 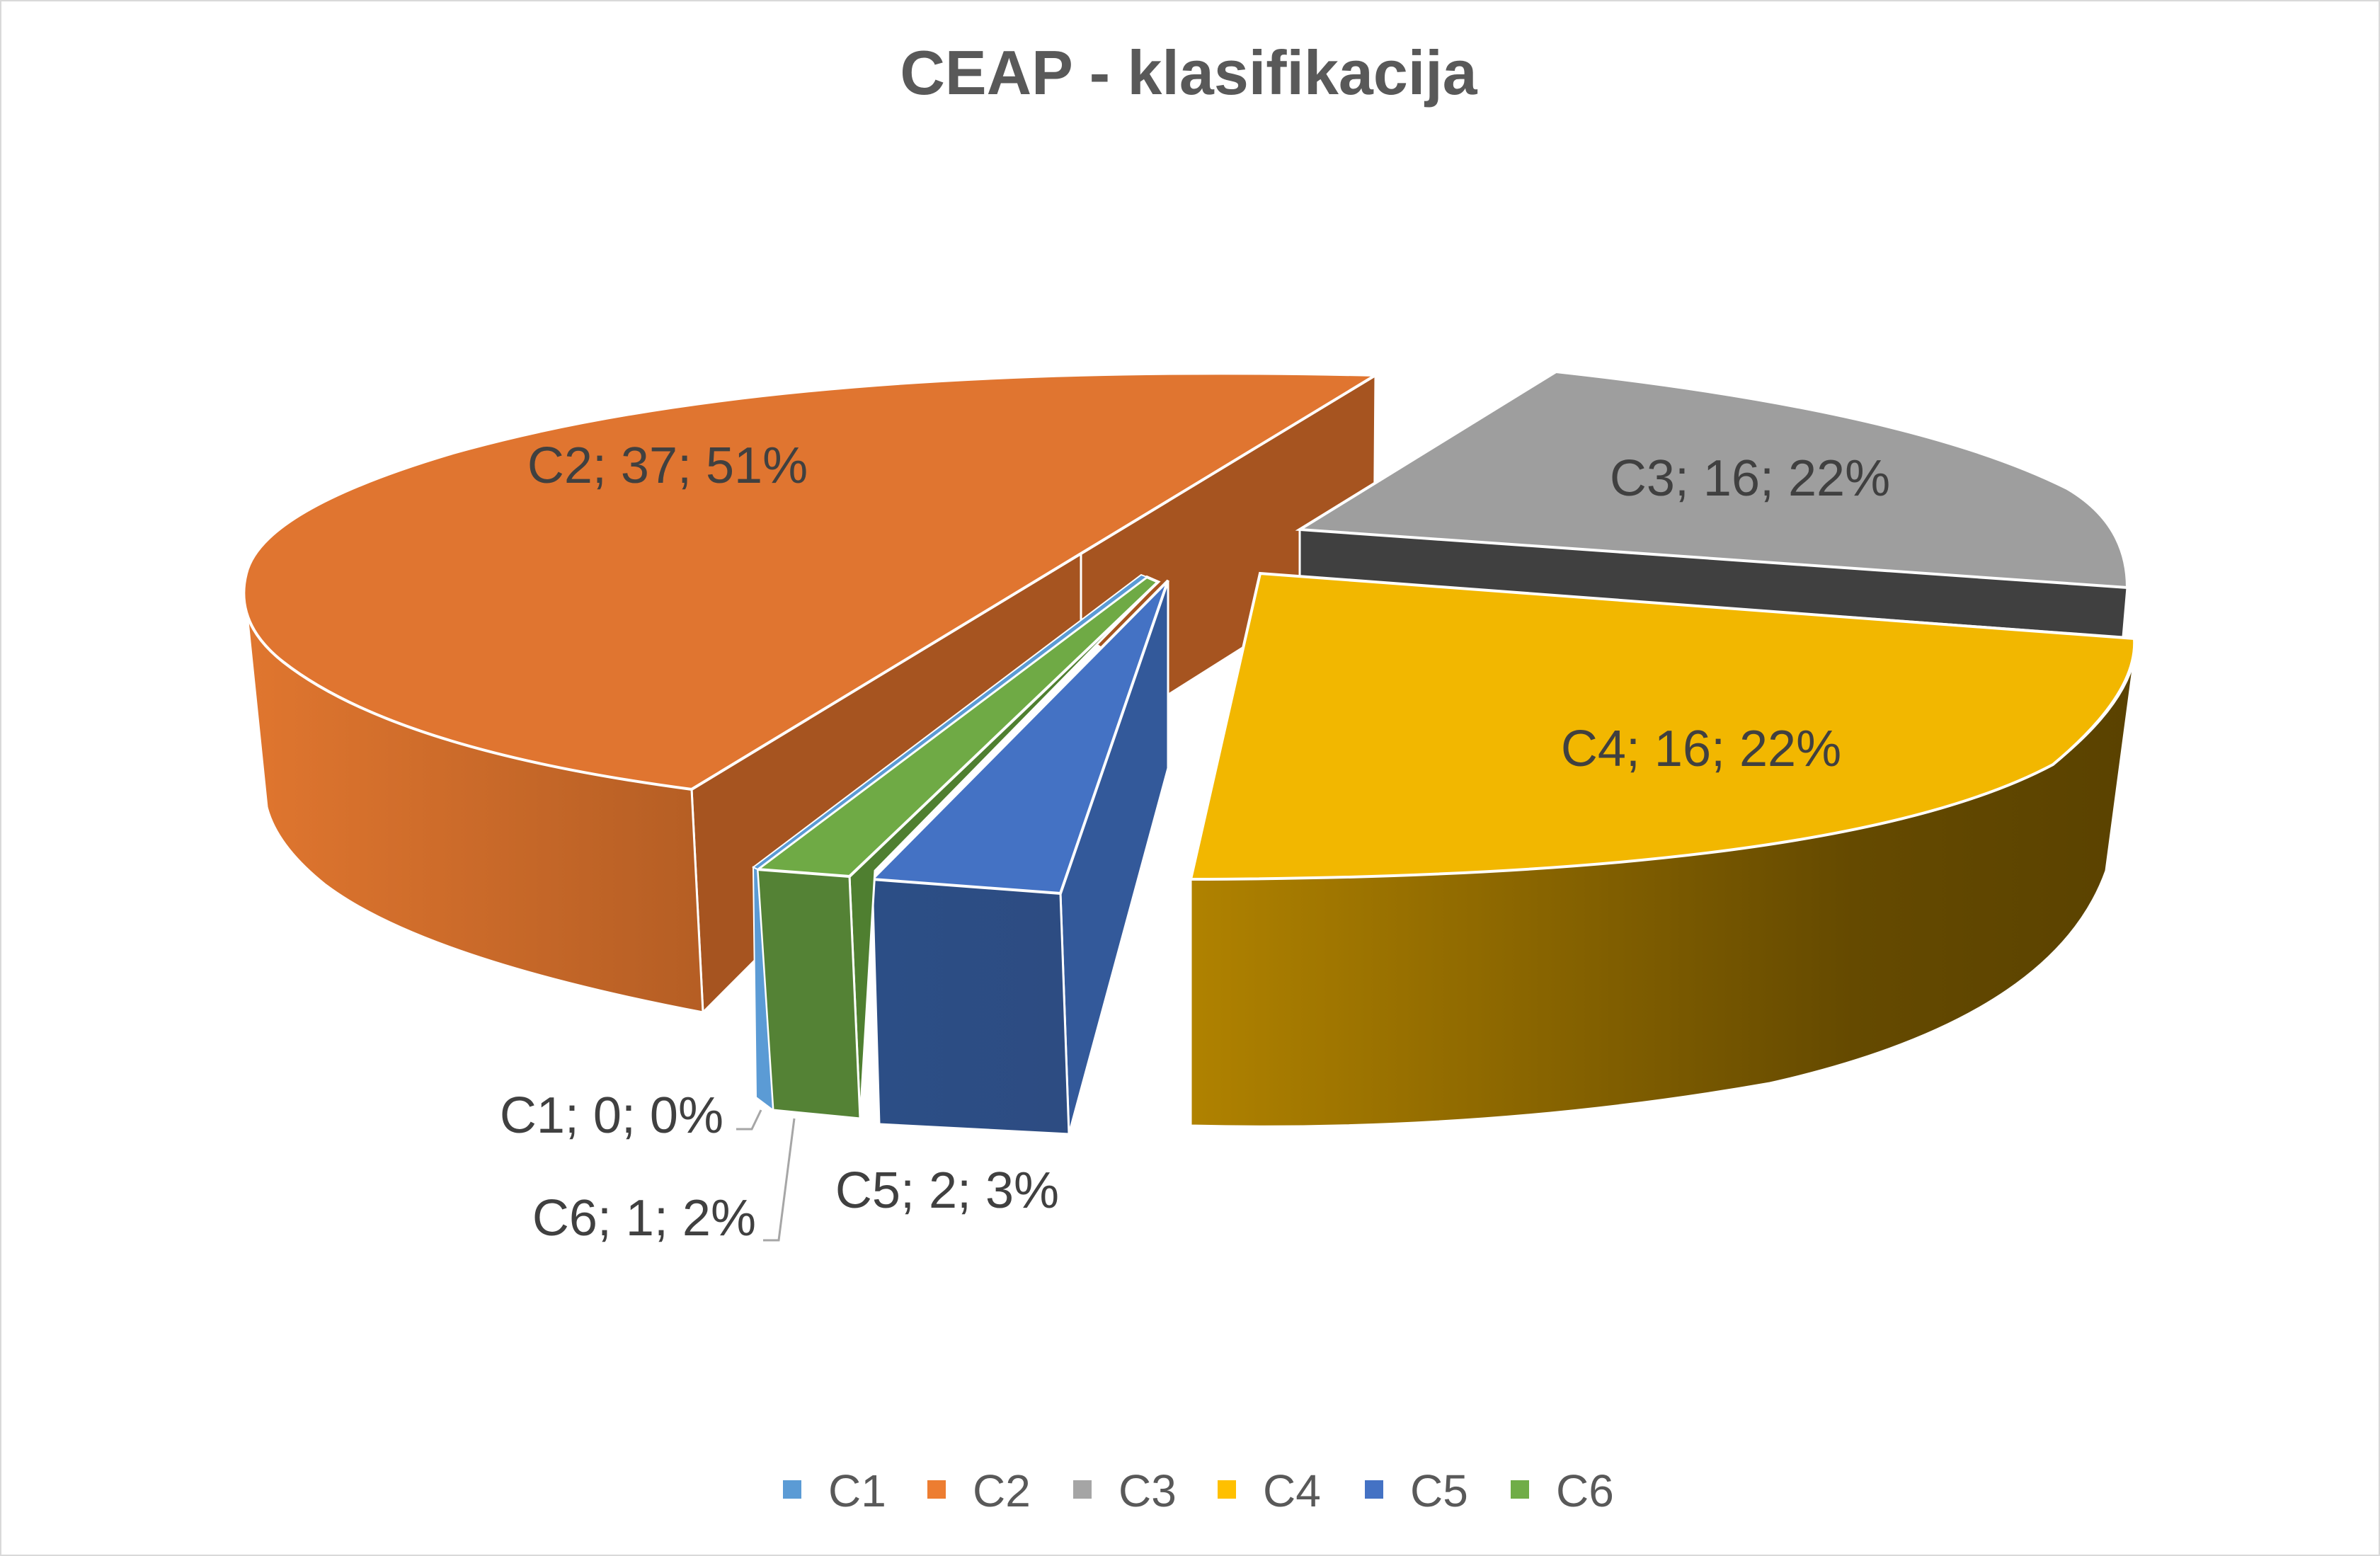 What do you see at coordinates (1701, 749) in the screenshot?
I see `data-label-c4: C4; 16; 22%` at bounding box center [1701, 749].